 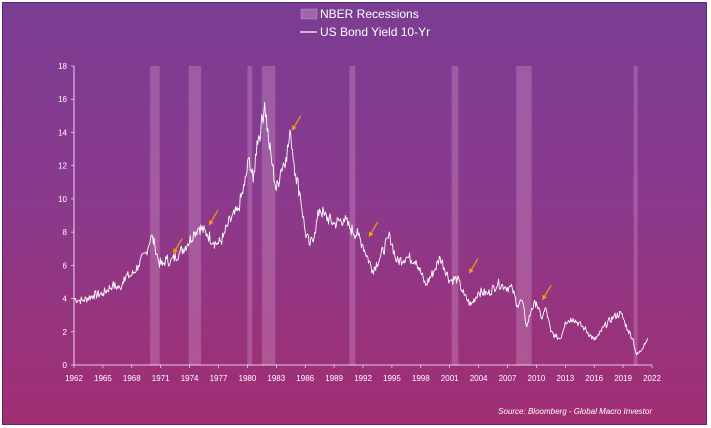 What do you see at coordinates (365, 23) in the screenshot?
I see `legend: NBER Recessions US Bond Yield 10-Yr` at bounding box center [365, 23].